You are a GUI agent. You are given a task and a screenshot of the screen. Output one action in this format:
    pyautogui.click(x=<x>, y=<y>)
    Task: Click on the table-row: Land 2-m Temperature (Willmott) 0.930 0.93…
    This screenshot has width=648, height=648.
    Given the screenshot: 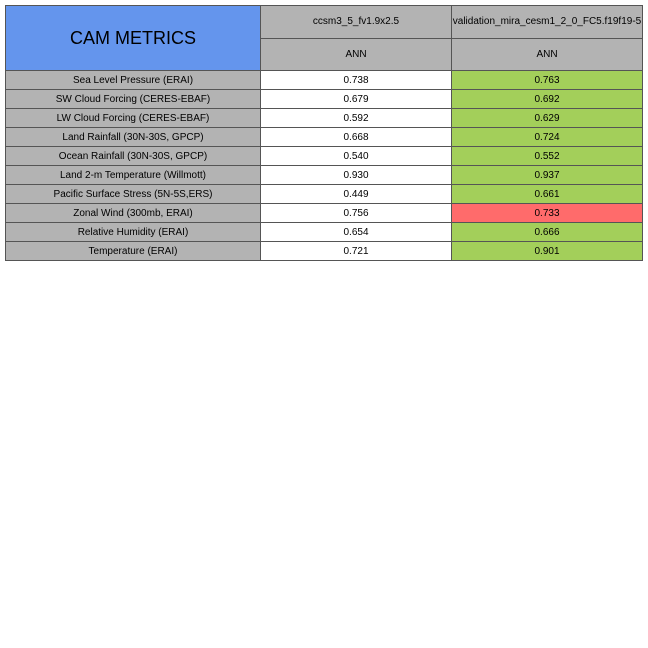 What is the action you would take?
    pyautogui.click(x=324, y=175)
    